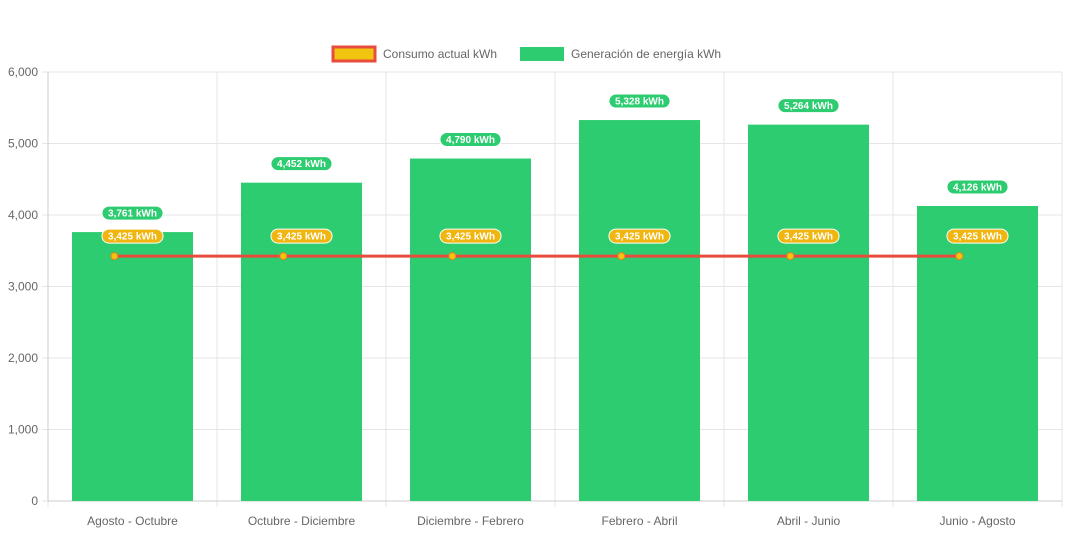 The image size is (1068, 533). Describe the element at coordinates (132, 521) in the screenshot. I see `x-tick-label: Agosto - Octubre` at that location.